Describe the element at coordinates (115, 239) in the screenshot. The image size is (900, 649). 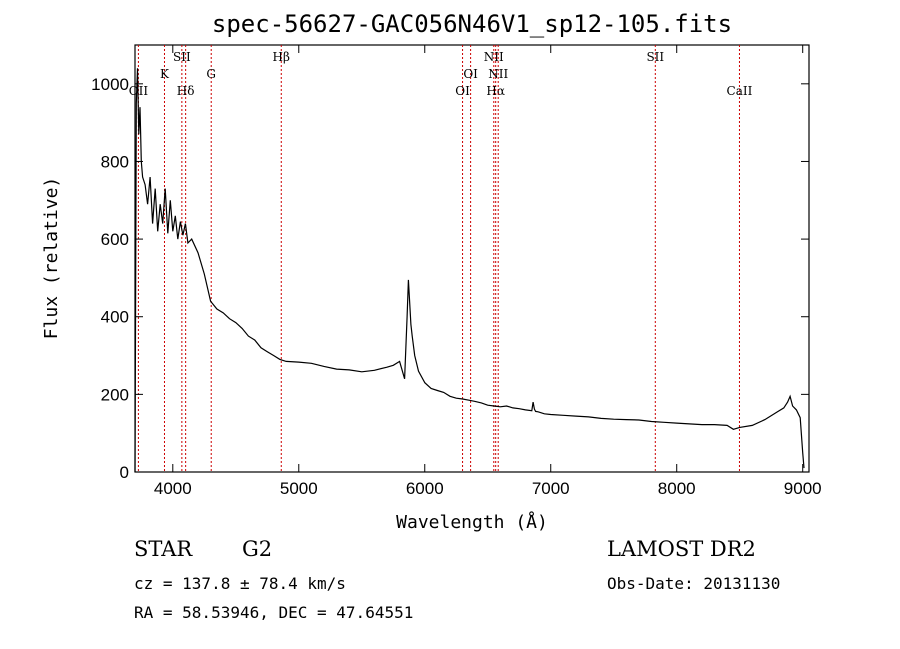
I see `y-tick-label: 600` at that location.